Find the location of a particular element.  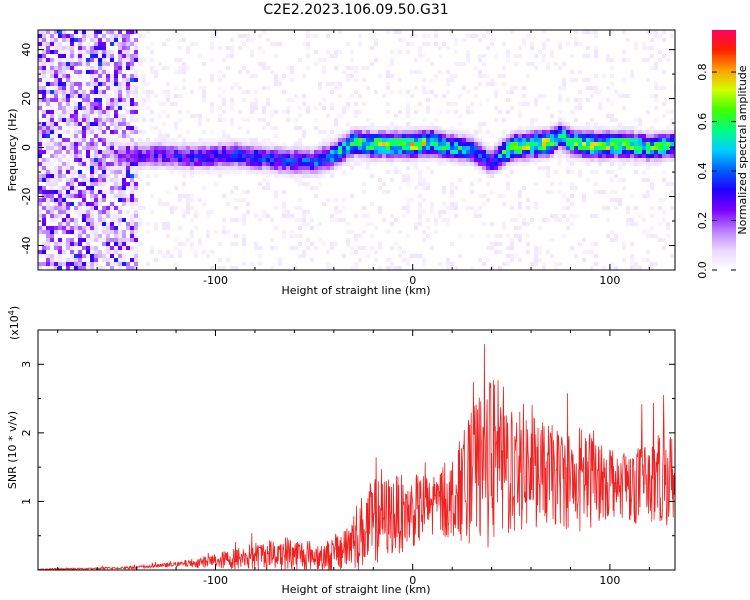

colorbar-label: Normalized spectral amplitude is located at coordinates (742, 149).